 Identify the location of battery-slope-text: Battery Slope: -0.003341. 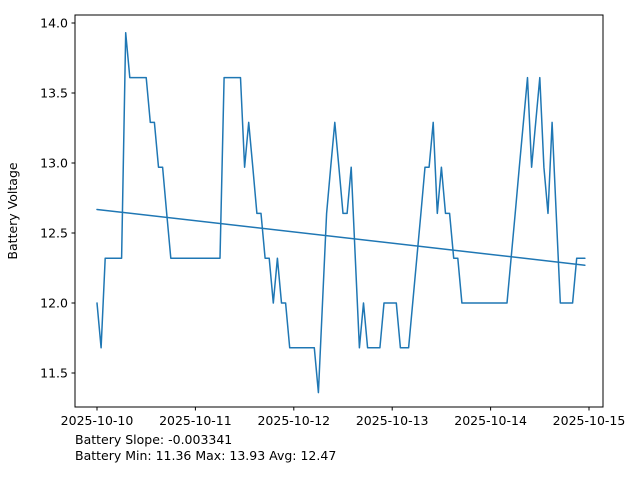
(154, 439).